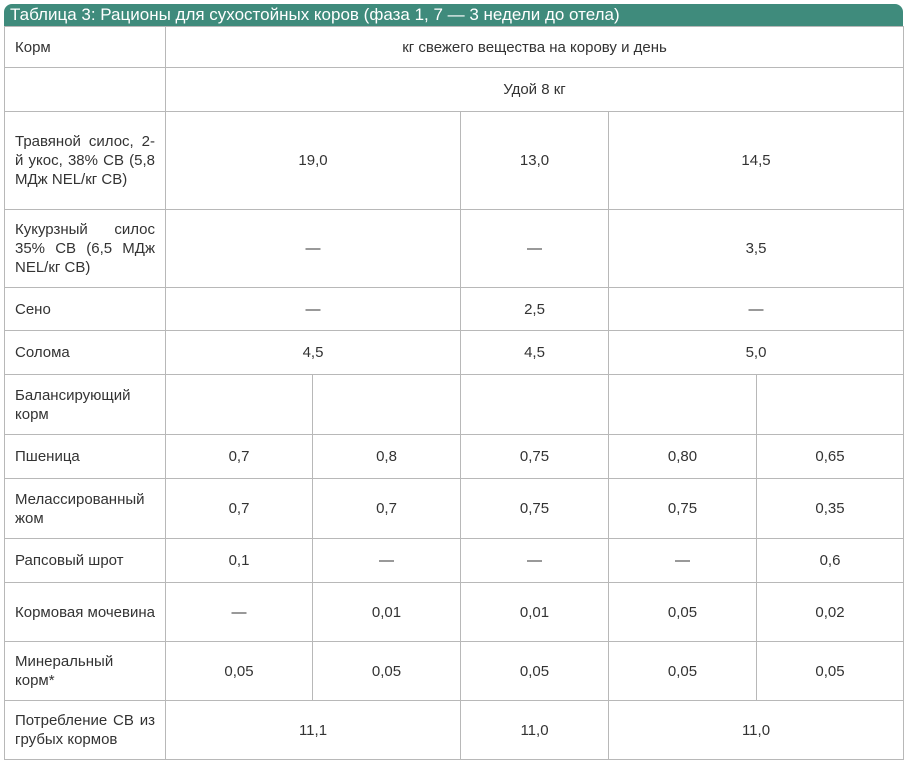  What do you see at coordinates (85, 508) in the screenshot?
I see `row-label: Мелассированный жом` at bounding box center [85, 508].